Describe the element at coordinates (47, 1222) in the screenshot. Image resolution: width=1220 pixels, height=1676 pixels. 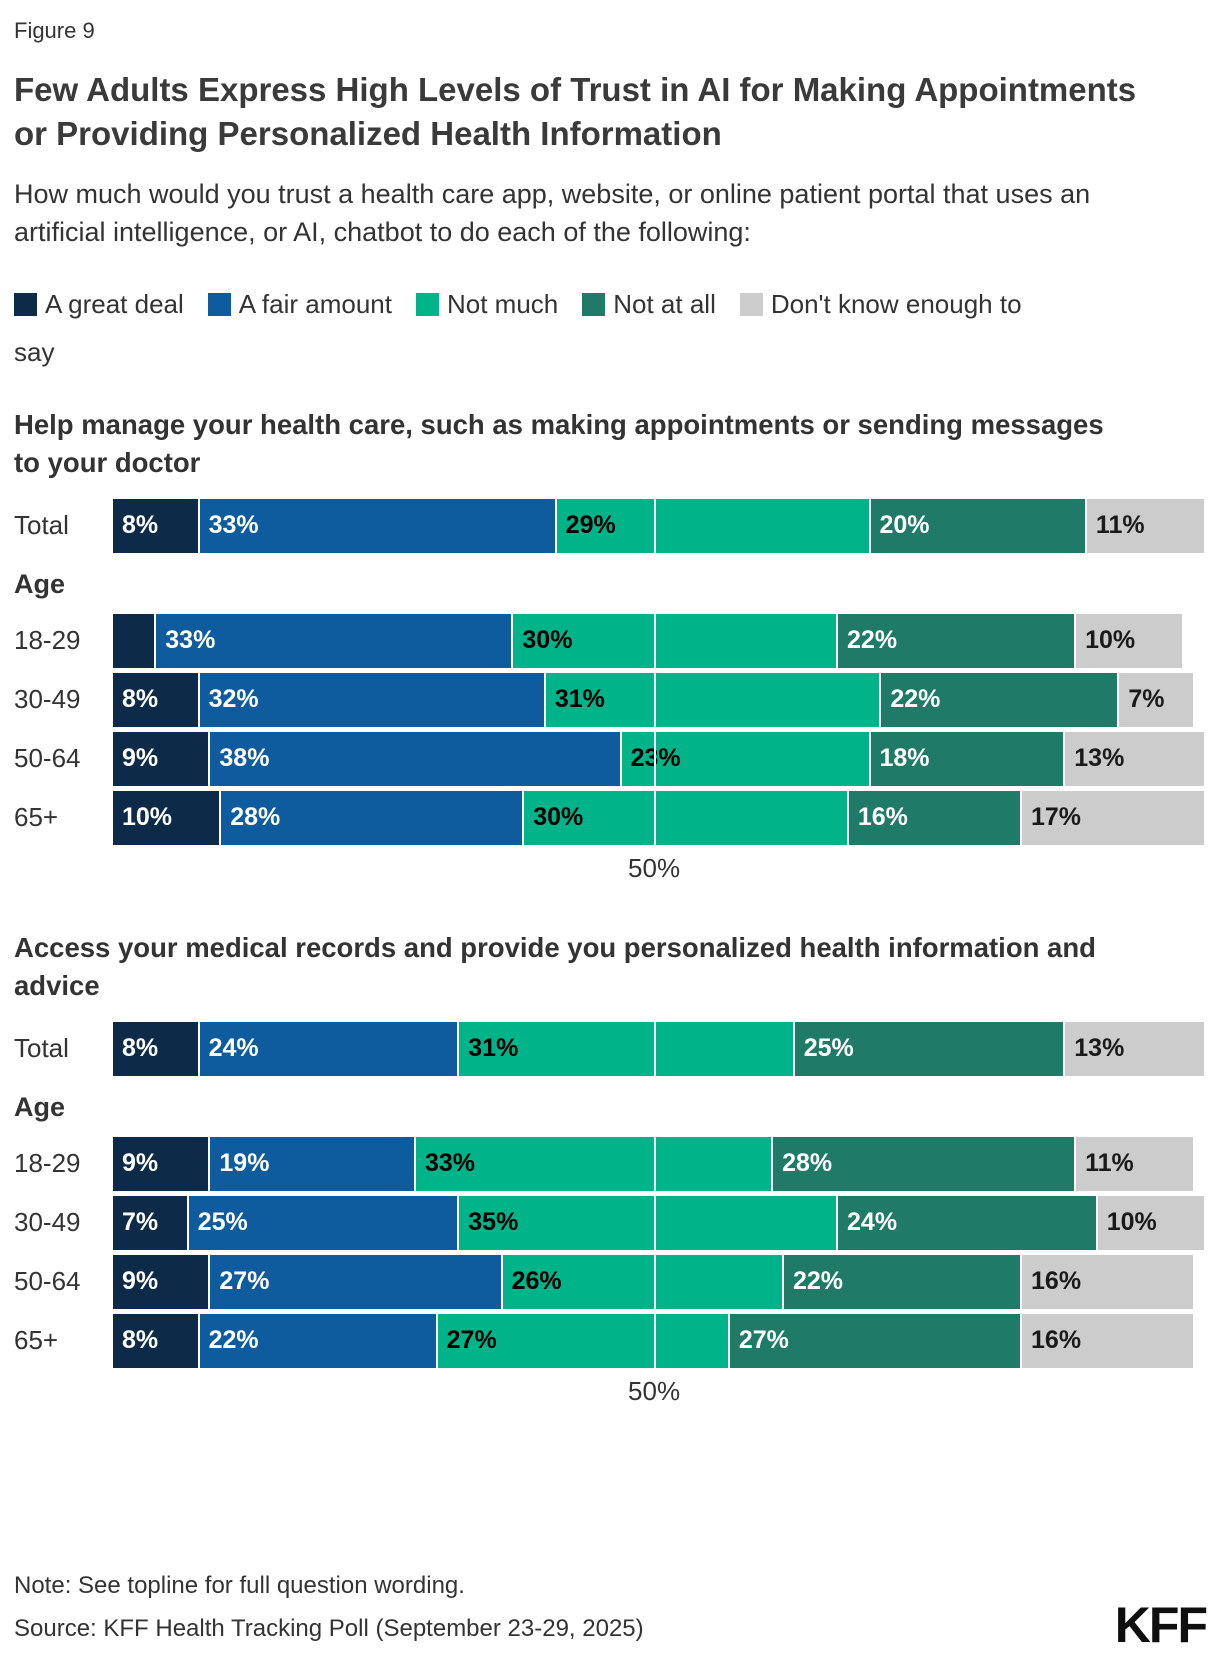
I see `row-label: 30-49` at that location.